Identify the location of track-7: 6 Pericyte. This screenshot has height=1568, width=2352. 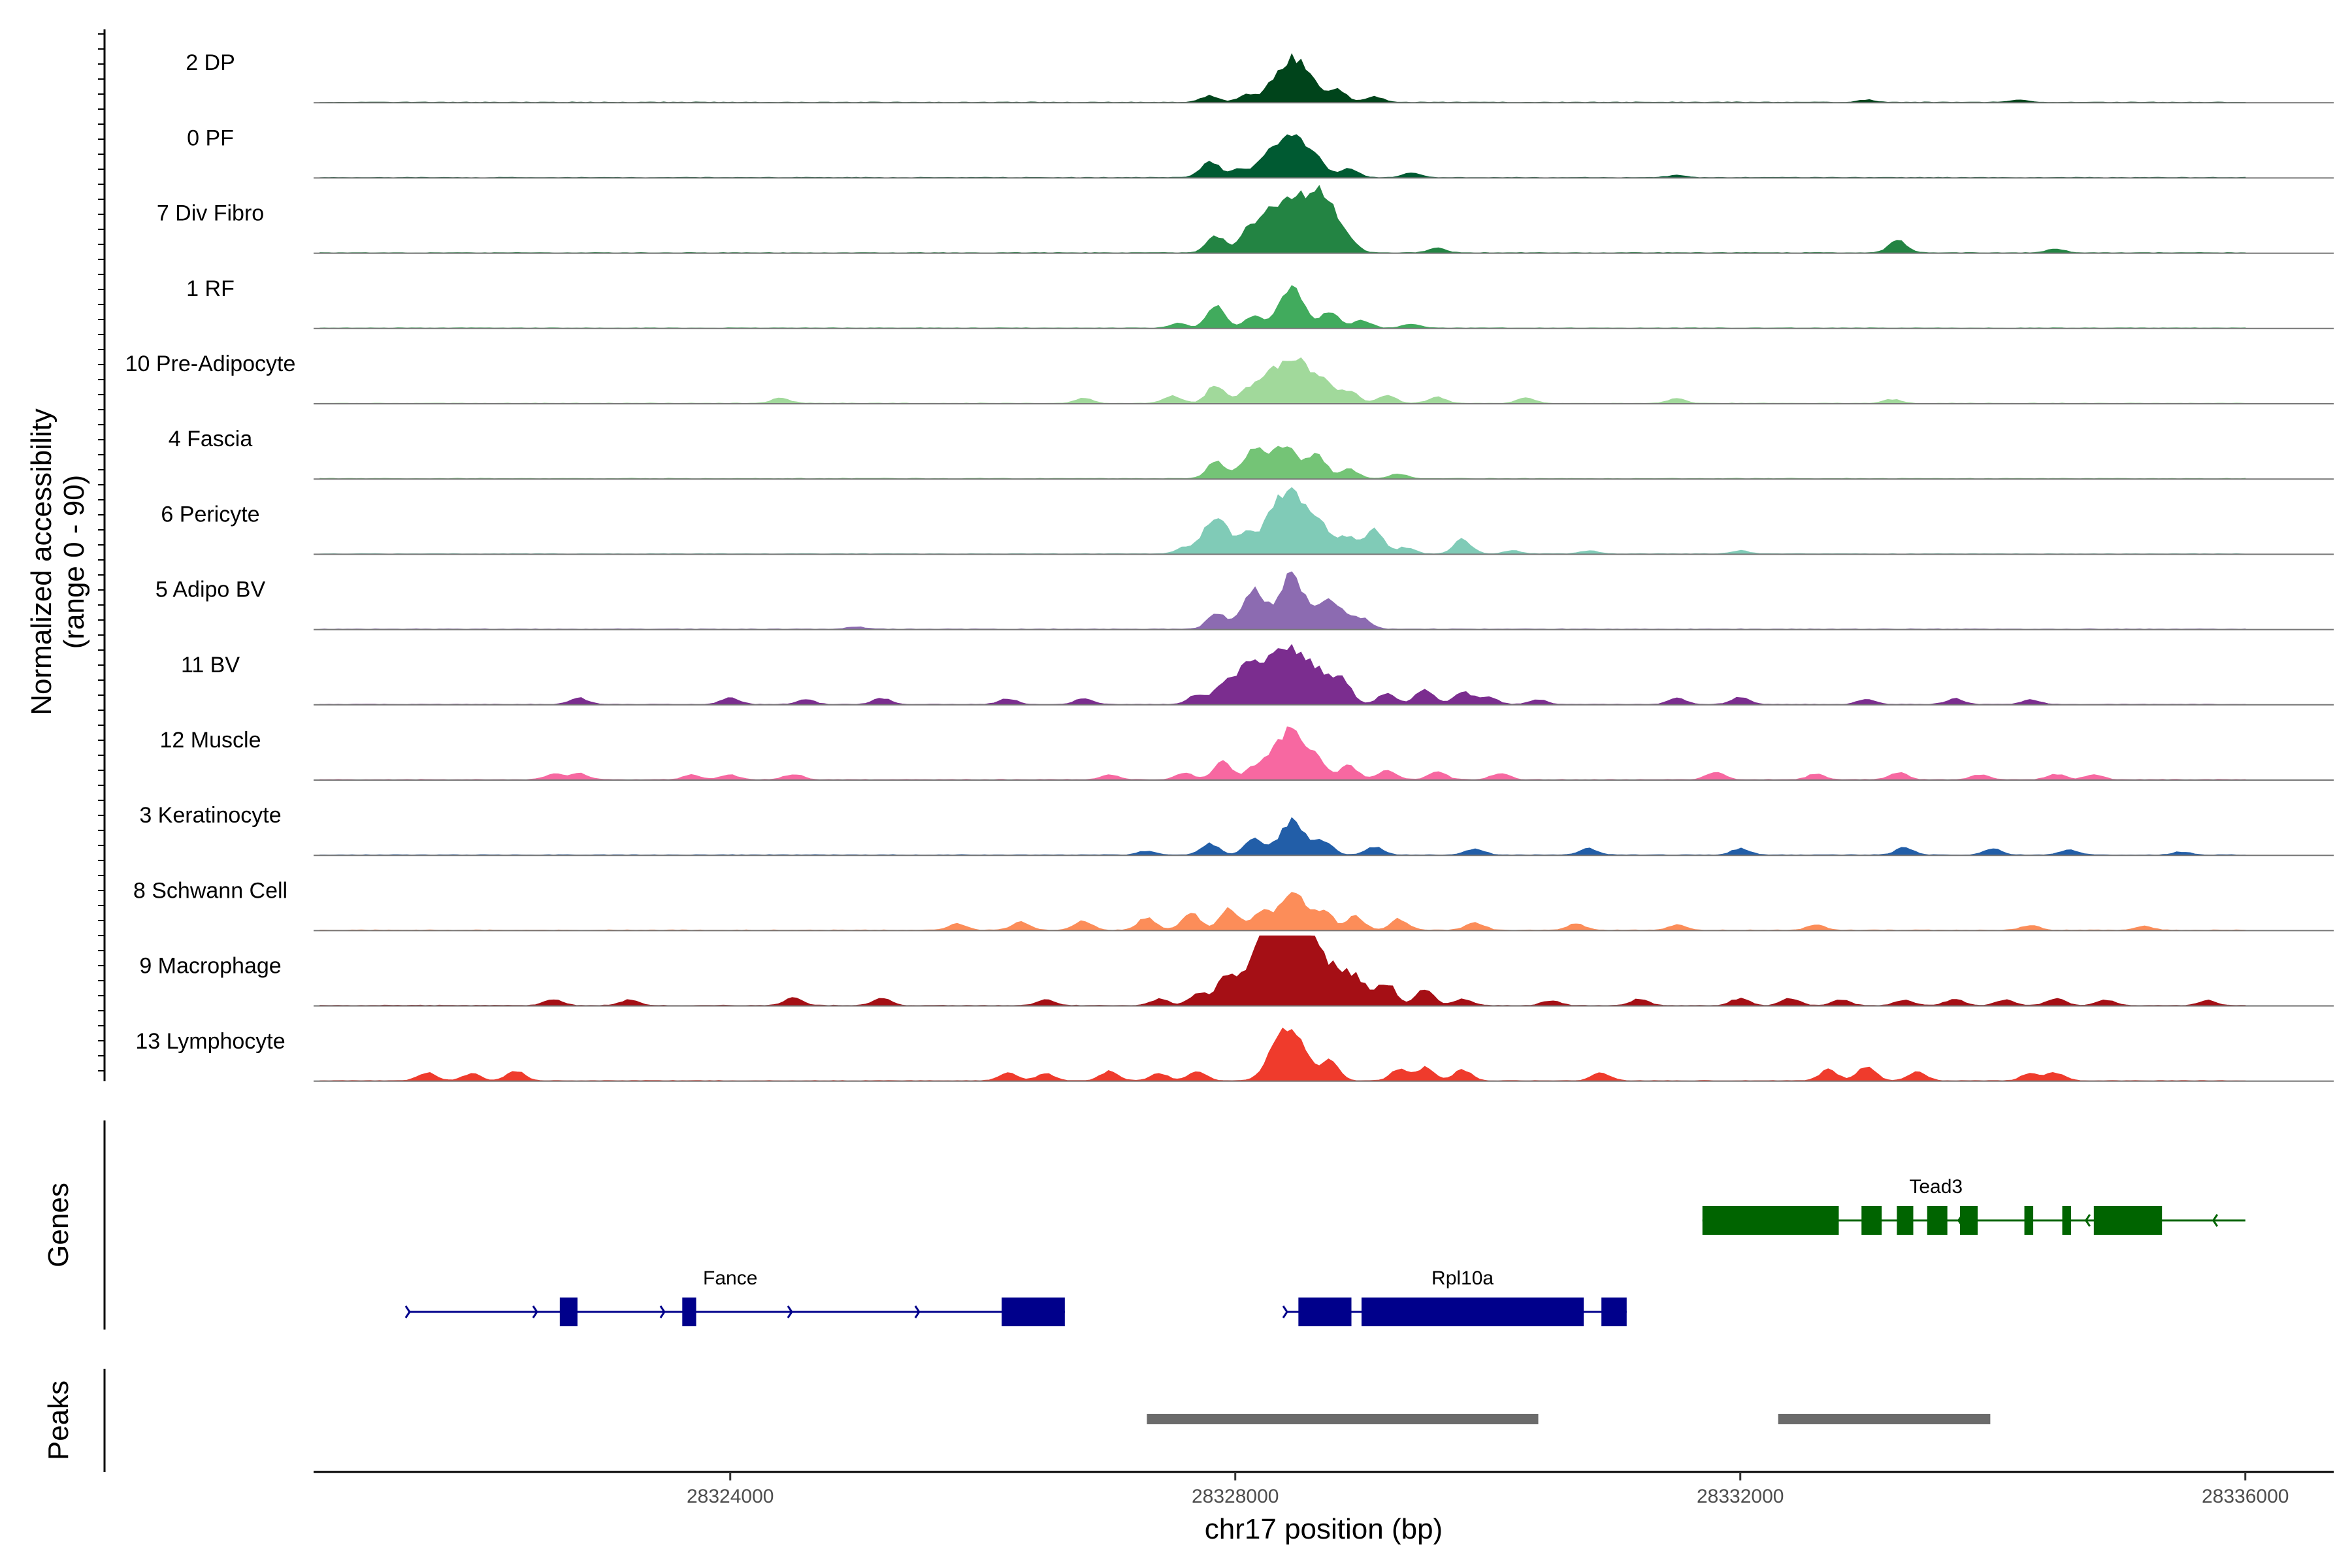
(1247, 521).